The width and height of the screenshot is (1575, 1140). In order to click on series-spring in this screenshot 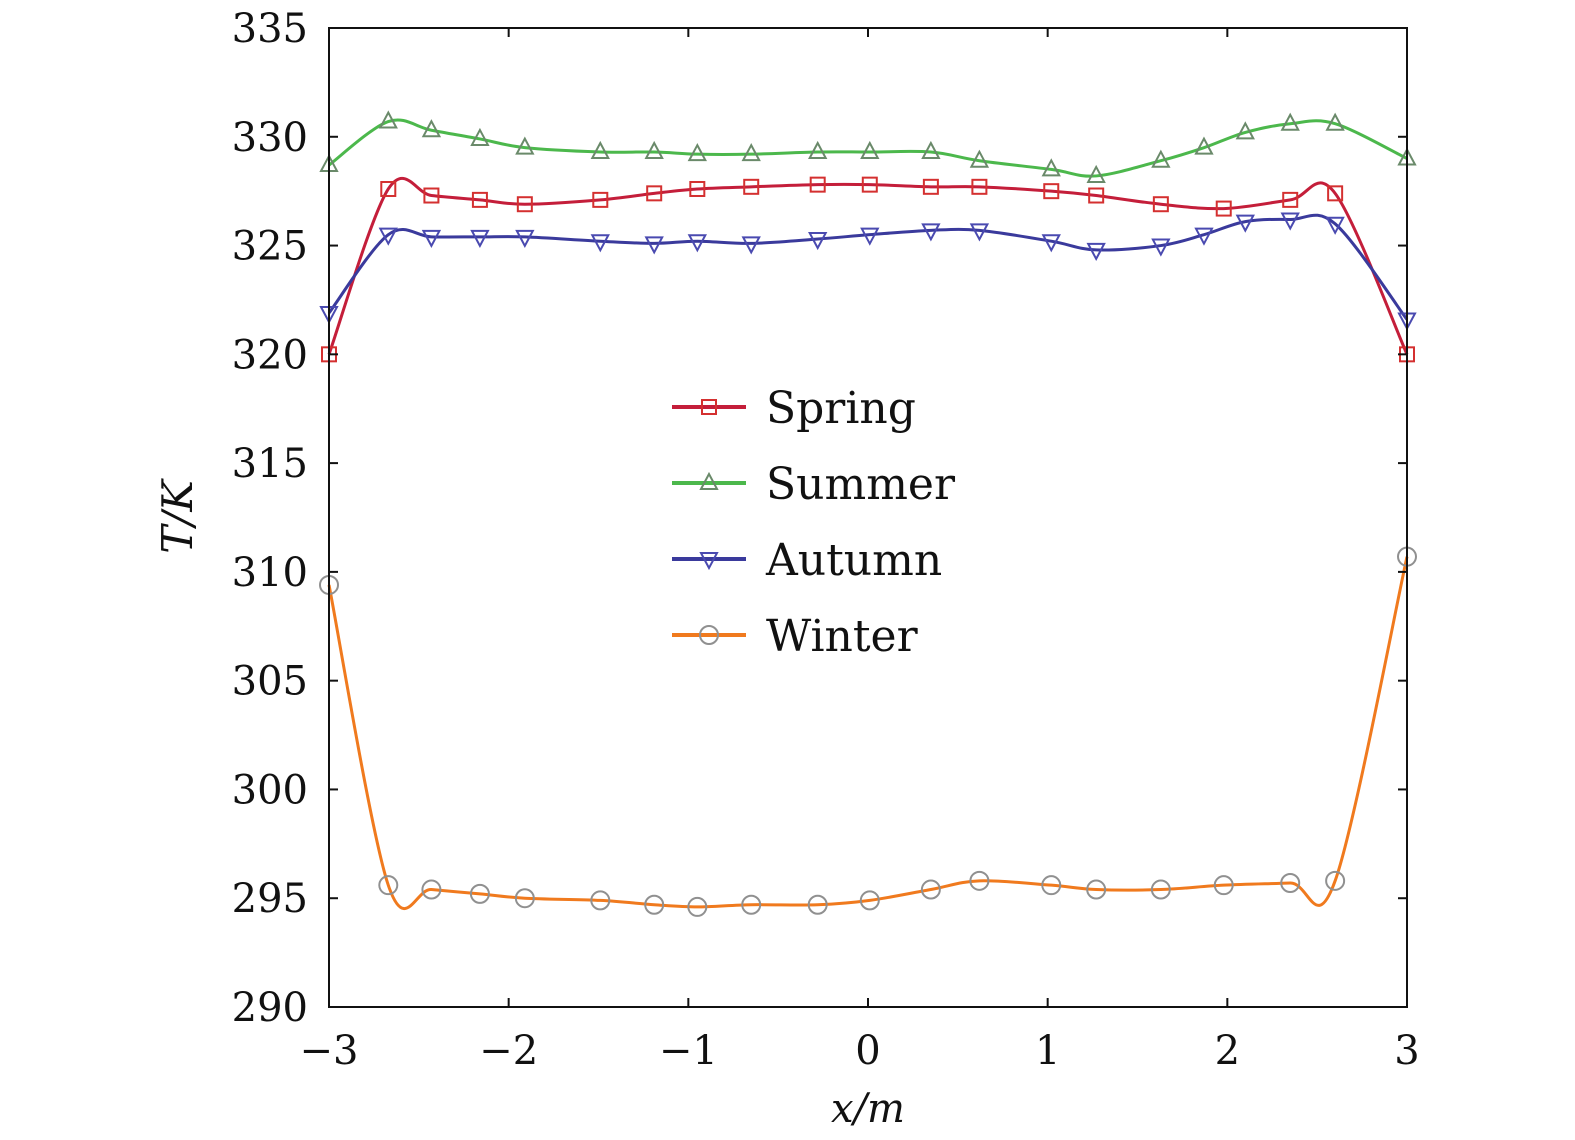, I will do `click(868, 269)`.